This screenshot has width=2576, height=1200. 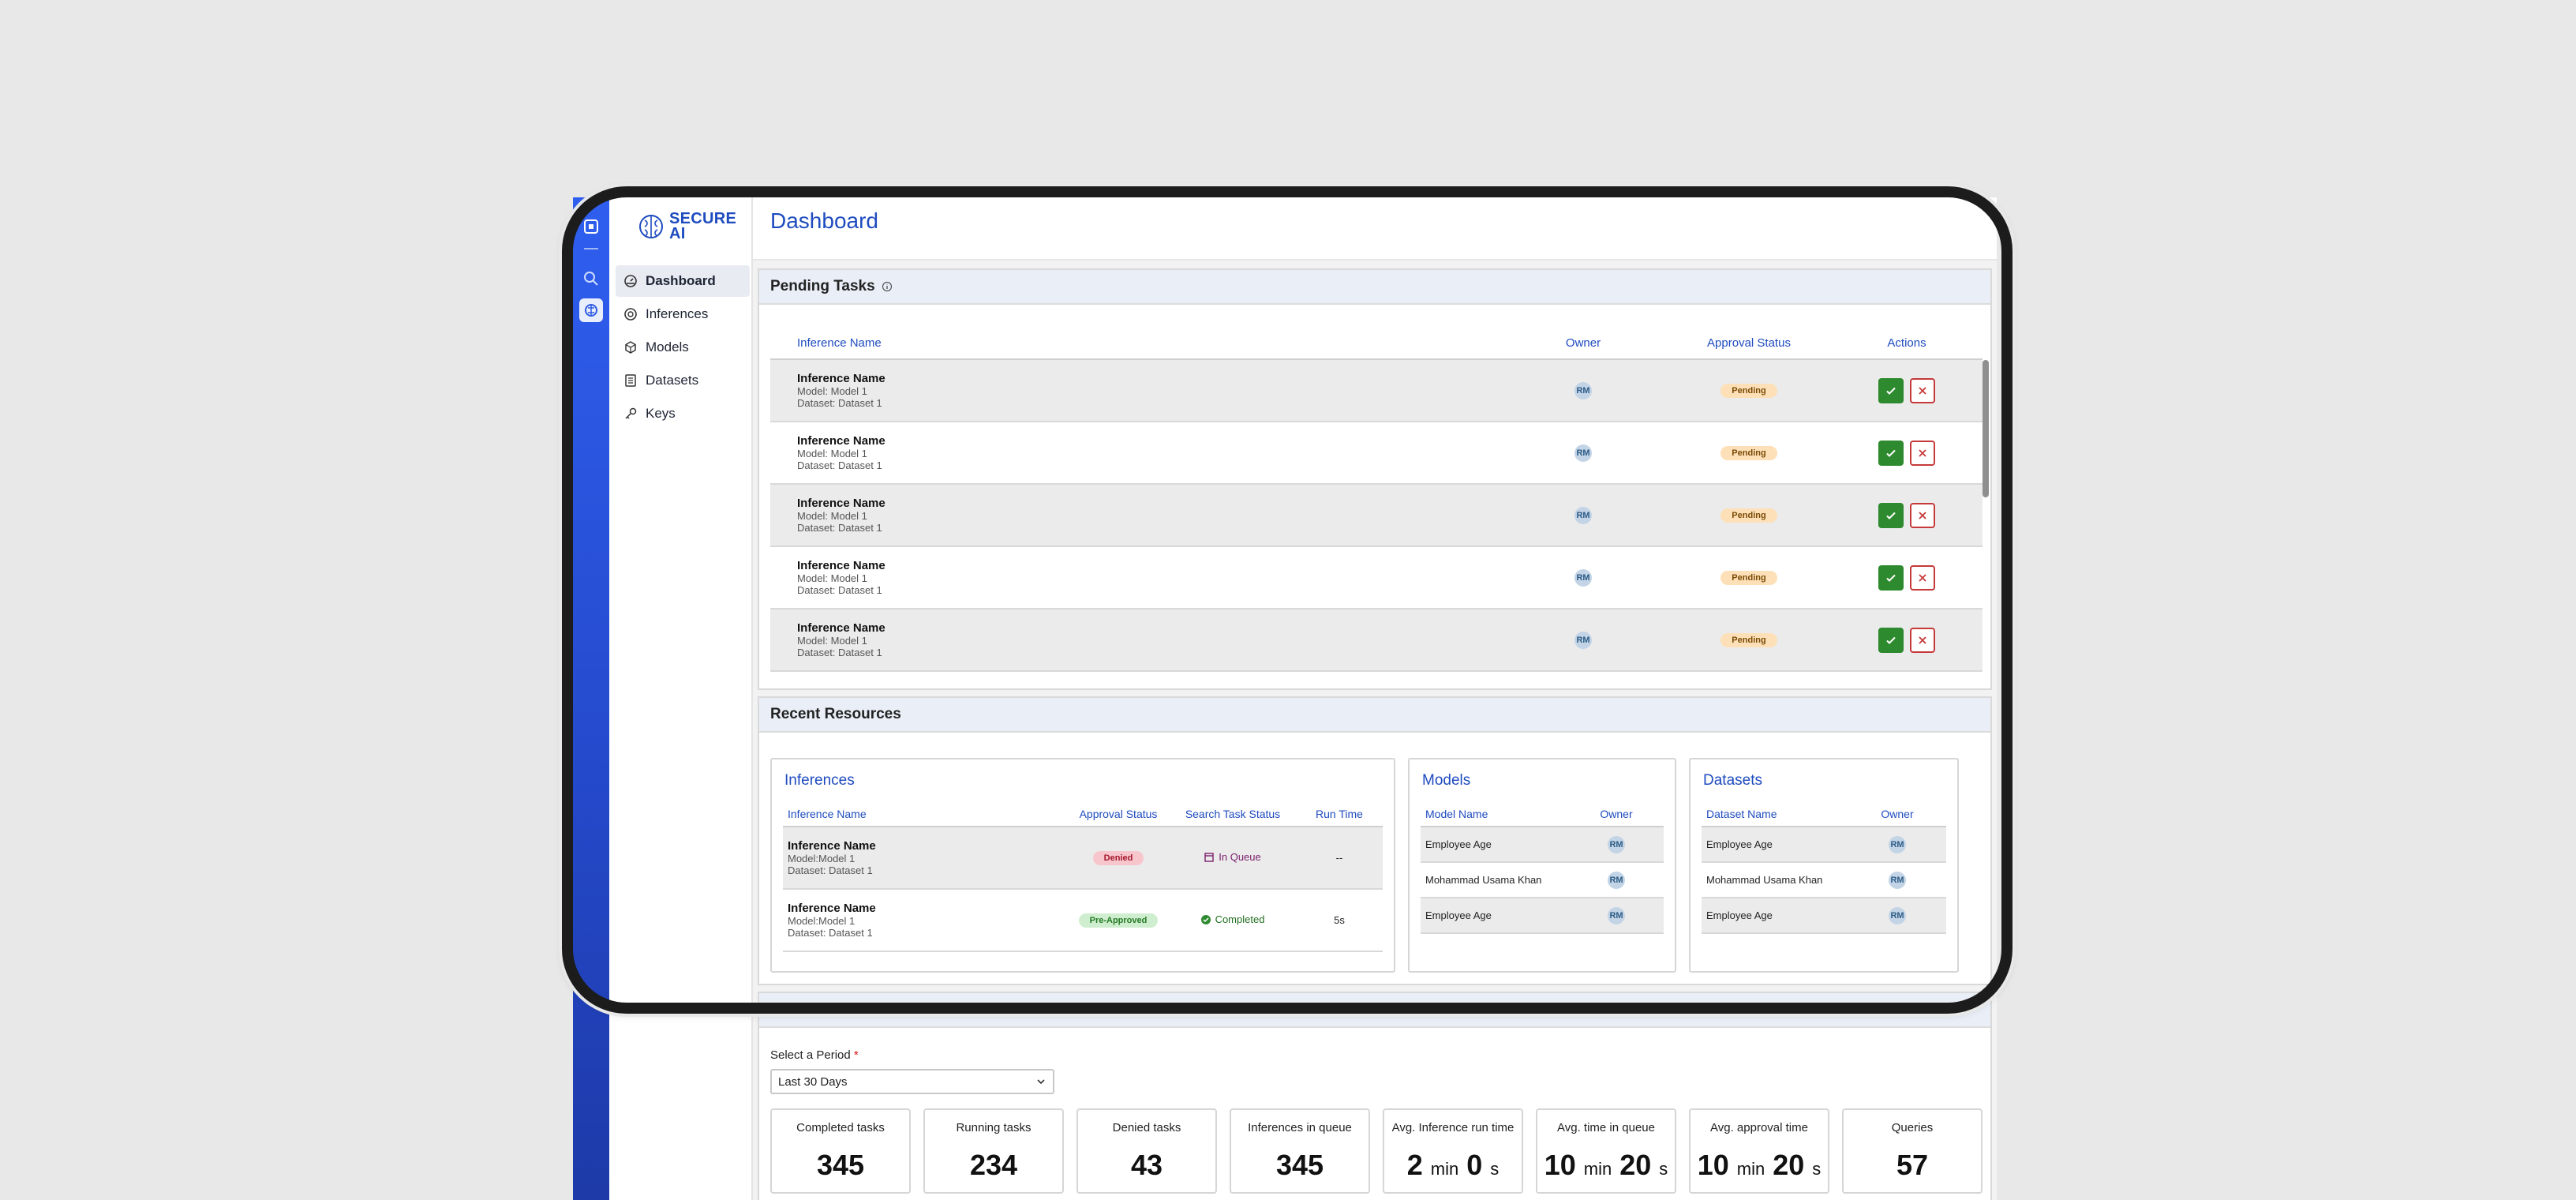 I want to click on nav-item-models: Models, so click(x=683, y=347).